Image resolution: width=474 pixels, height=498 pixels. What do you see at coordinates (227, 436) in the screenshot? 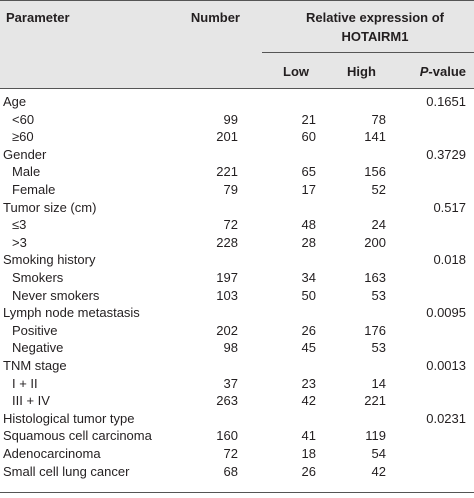
I see `row-number: 160` at bounding box center [227, 436].